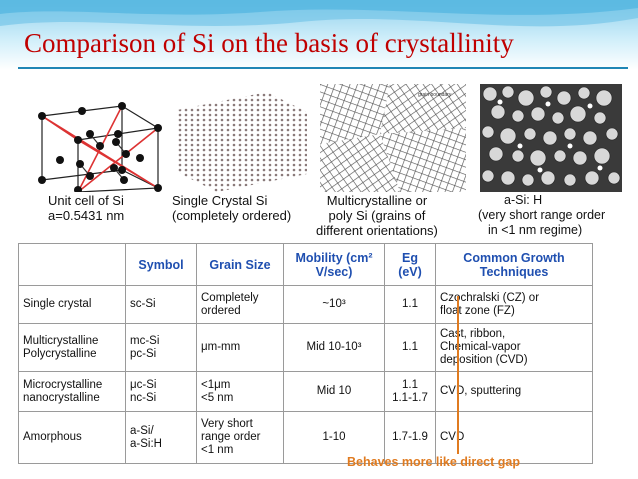  I want to click on cell-line: Very short, so click(227, 424).